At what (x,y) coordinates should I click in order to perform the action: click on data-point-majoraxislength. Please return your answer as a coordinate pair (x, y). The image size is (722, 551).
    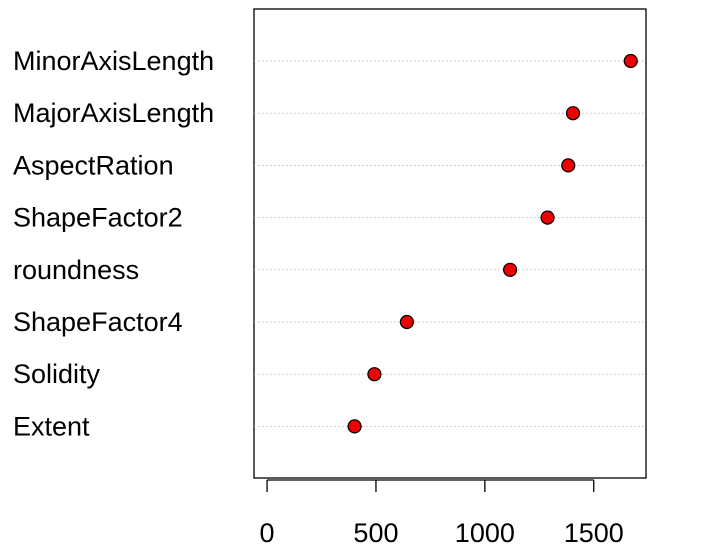
    Looking at the image, I should click on (573, 113).